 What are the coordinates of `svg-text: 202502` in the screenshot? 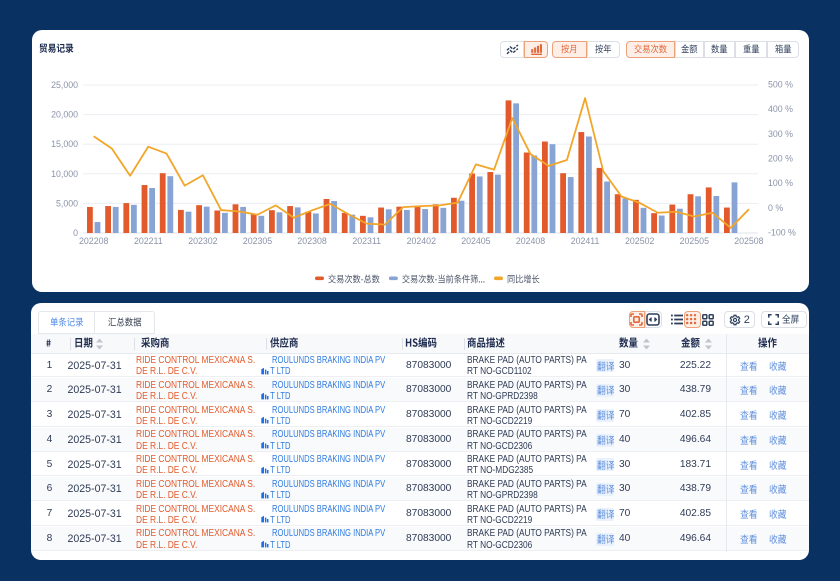 It's located at (639, 241).